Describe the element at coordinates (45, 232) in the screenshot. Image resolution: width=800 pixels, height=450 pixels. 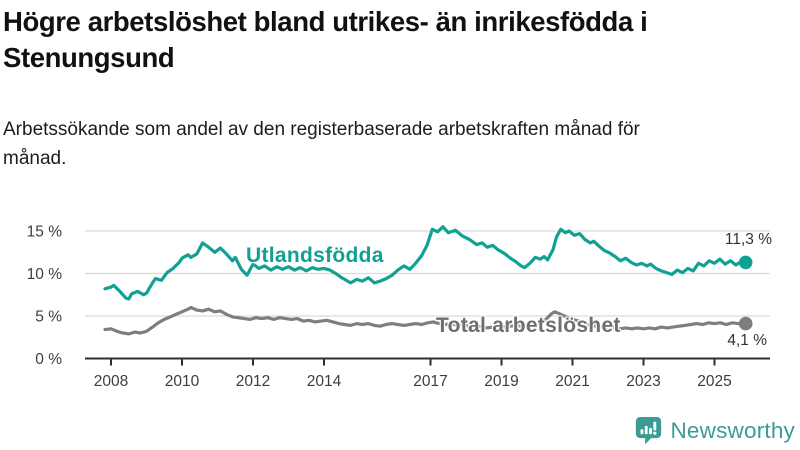
I see `y-tick-label: 15 %` at that location.